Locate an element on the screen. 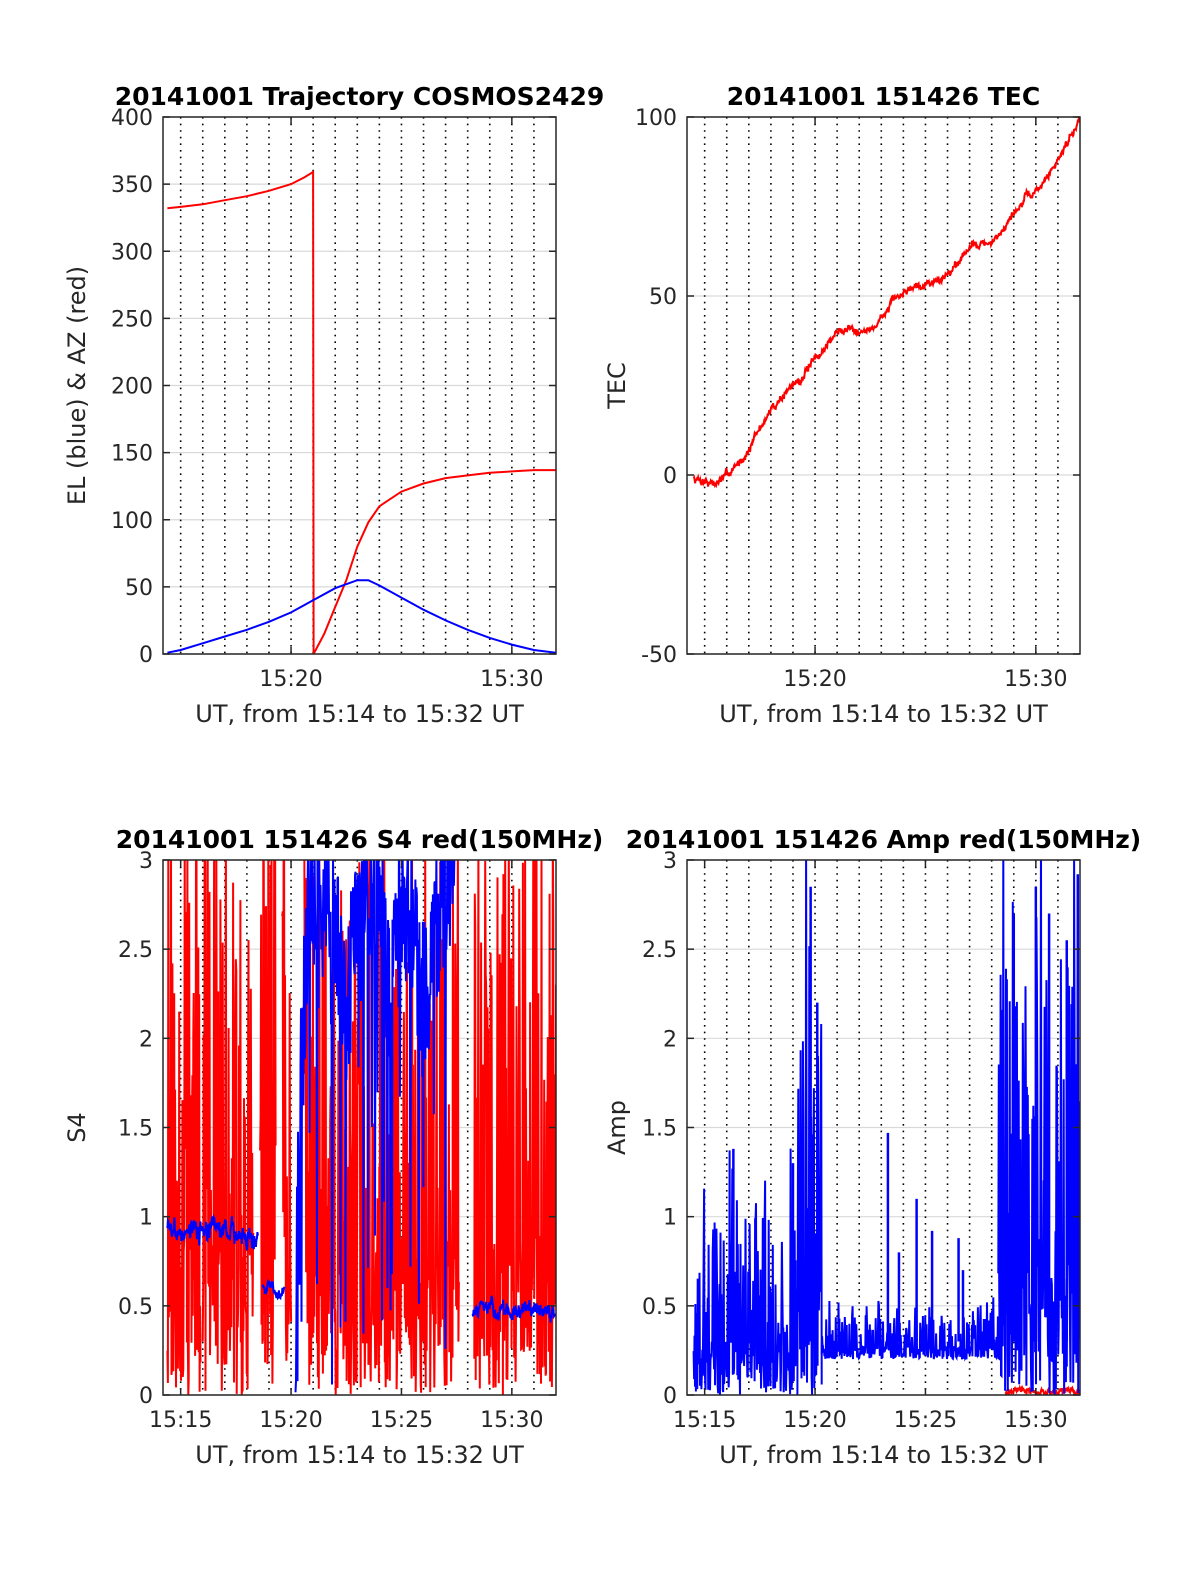  y-tick-label: 350 is located at coordinates (132, 185).